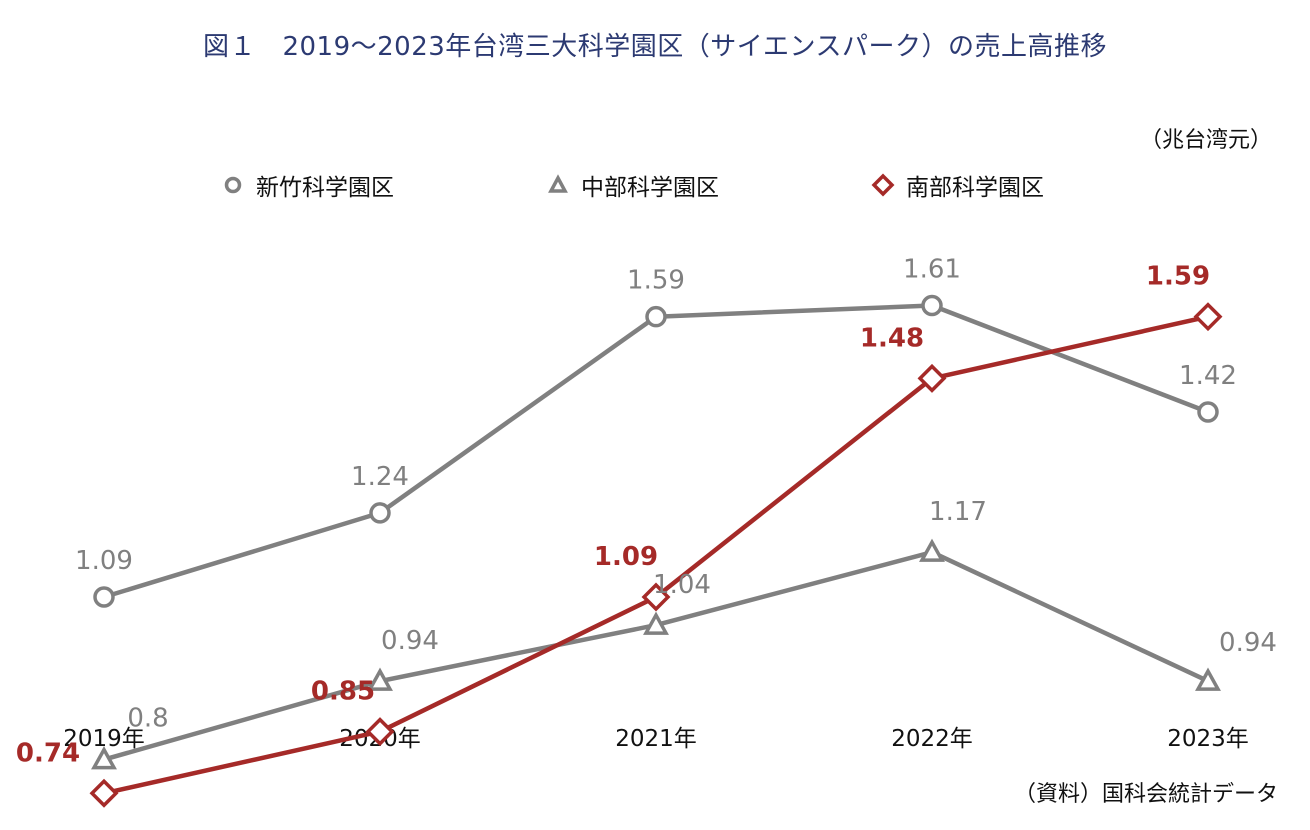 This screenshot has height=830, width=1310. What do you see at coordinates (682, 585) in the screenshot?
I see `data-label: 1.04` at bounding box center [682, 585].